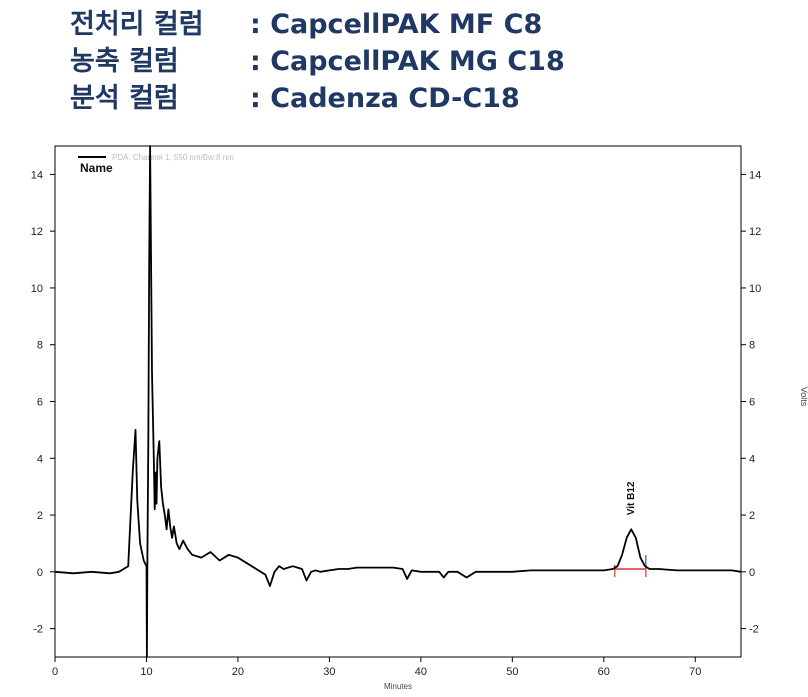 This screenshot has width=808, height=697. I want to click on y-tick-label-right: 0, so click(752, 573).